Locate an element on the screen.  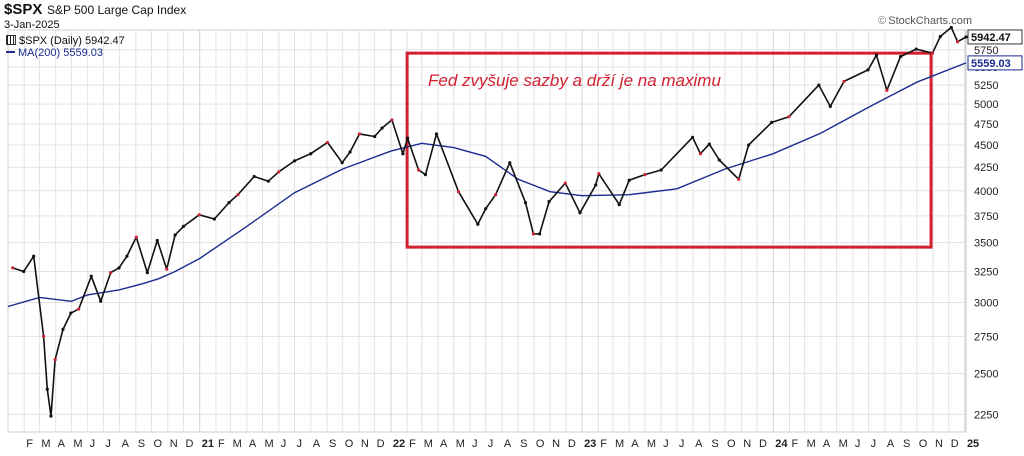
y-tick-label: 3250 is located at coordinates (986, 272).